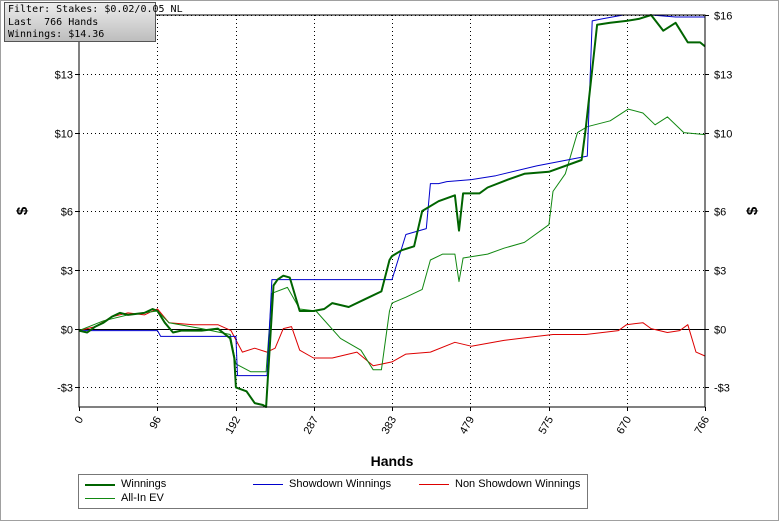 The width and height of the screenshot is (779, 521). What do you see at coordinates (268, 484) in the screenshot?
I see `legend-swatch-showdown` at bounding box center [268, 484].